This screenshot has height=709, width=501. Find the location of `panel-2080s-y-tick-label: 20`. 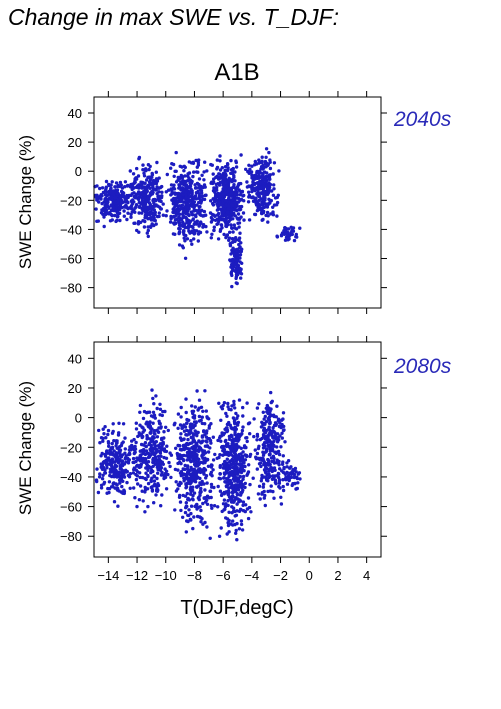

panel-2080s-y-tick-label: 20 is located at coordinates (75, 388).